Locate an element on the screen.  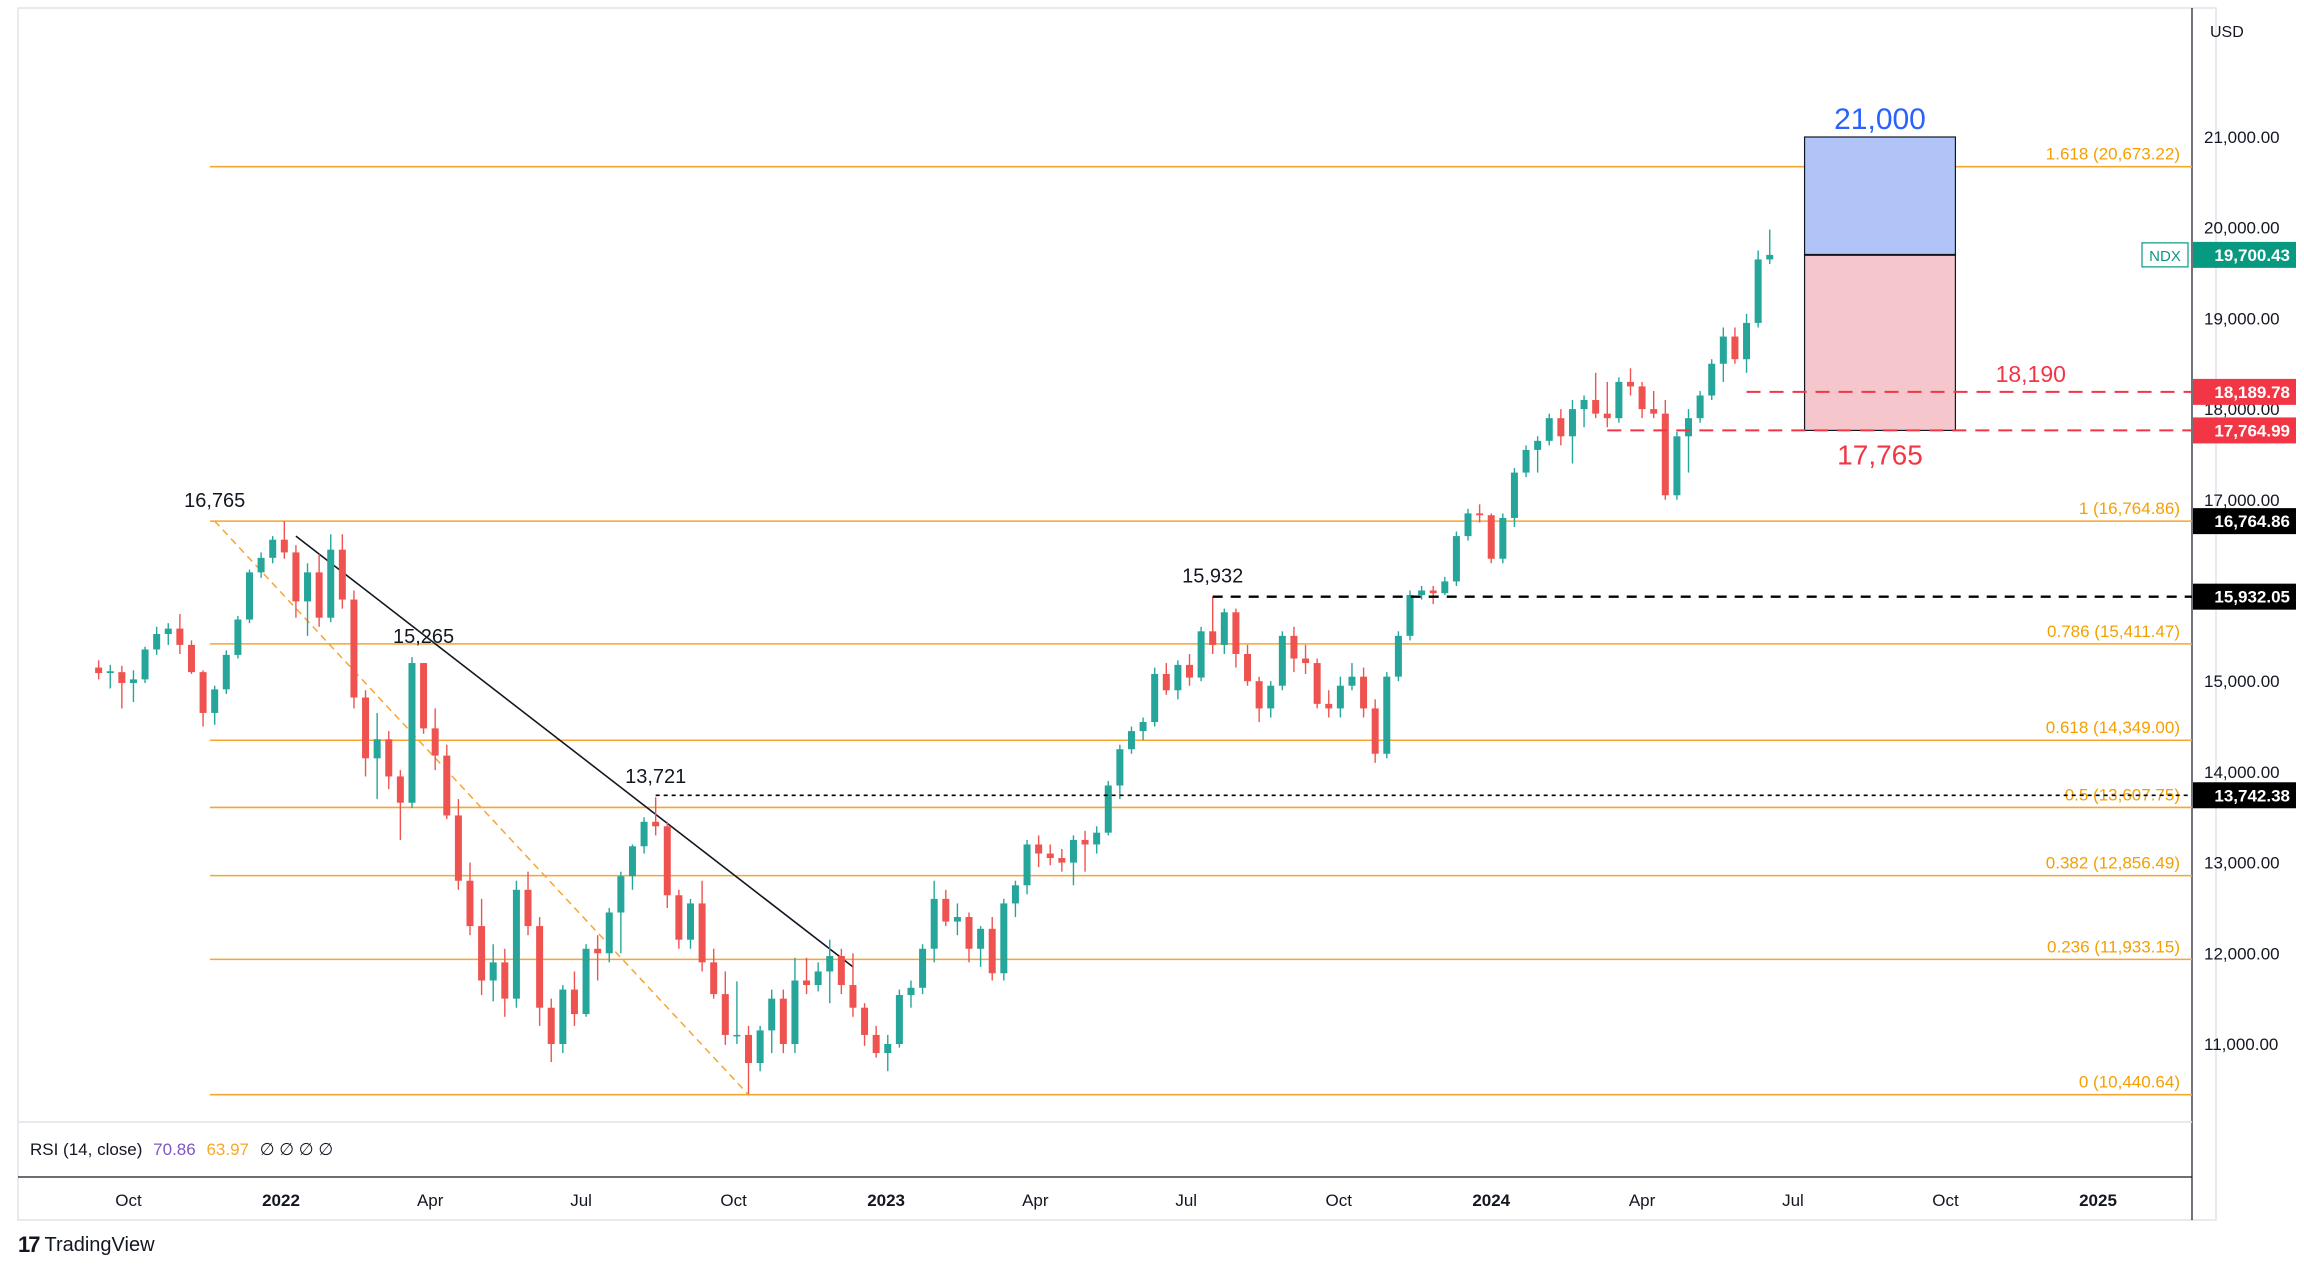
annotation-label: 16,765 is located at coordinates (214, 501).